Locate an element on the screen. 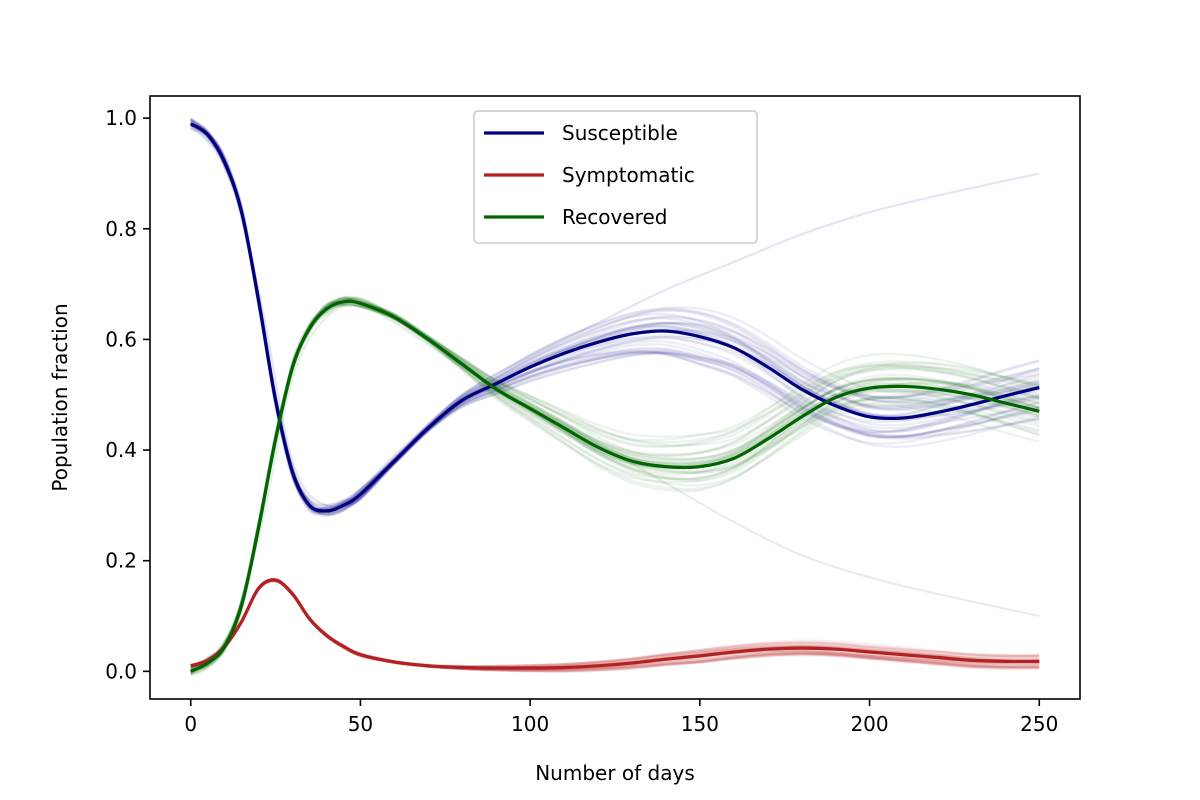  y-tick-label: 1.0 is located at coordinates (121, 118).